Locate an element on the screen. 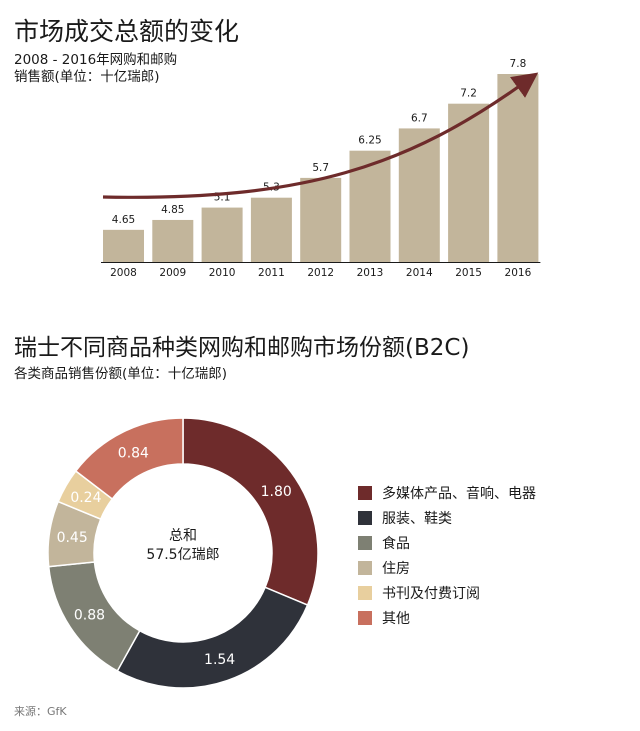  donut-value-label: 1.54 is located at coordinates (219, 660).